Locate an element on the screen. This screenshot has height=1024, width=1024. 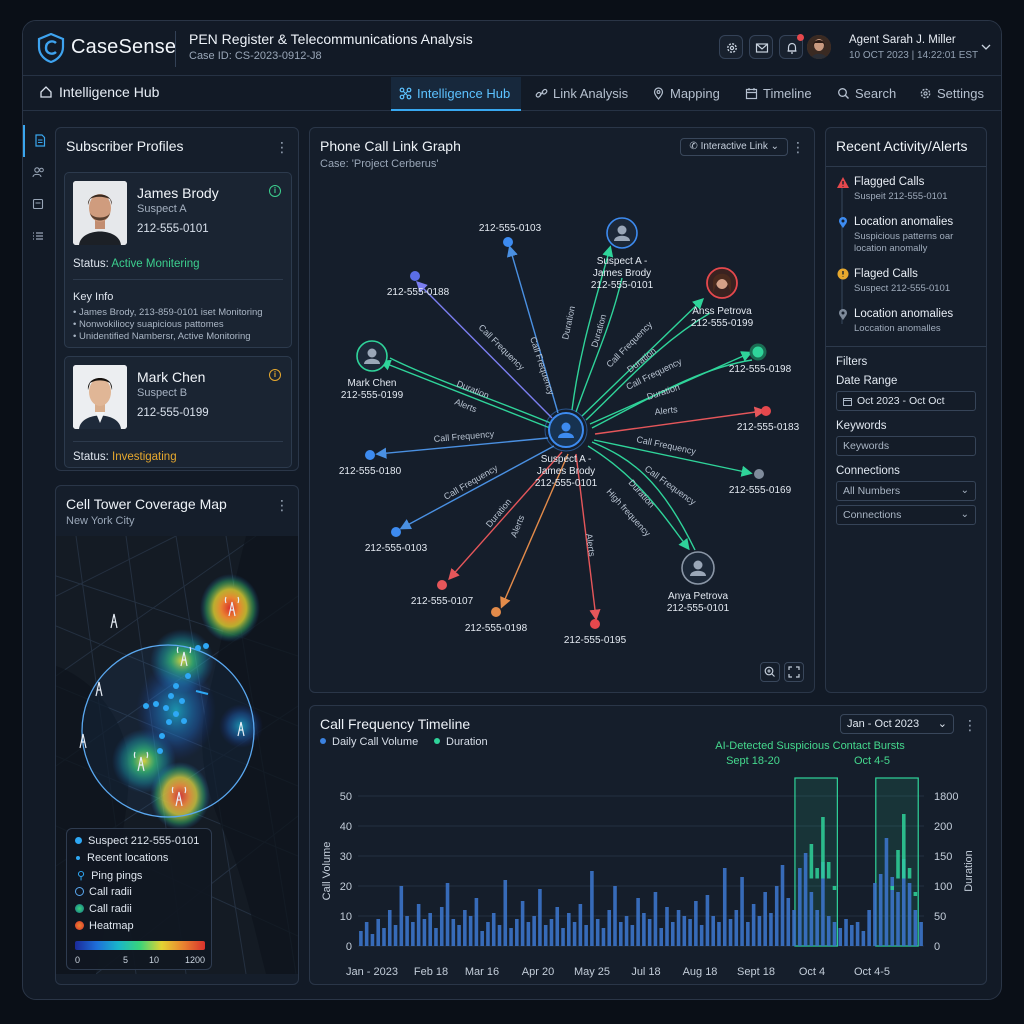
alert-title: Location anomalies is located at coordinates (904, 314).